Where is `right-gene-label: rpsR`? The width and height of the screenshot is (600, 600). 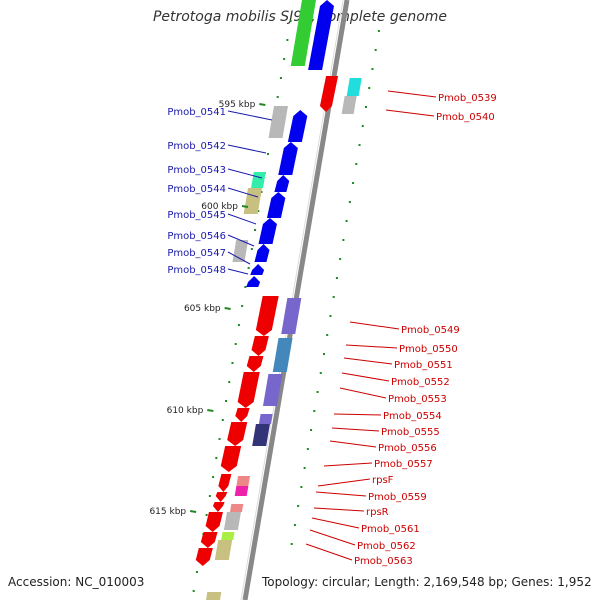 right-gene-label: rpsR is located at coordinates (377, 512).